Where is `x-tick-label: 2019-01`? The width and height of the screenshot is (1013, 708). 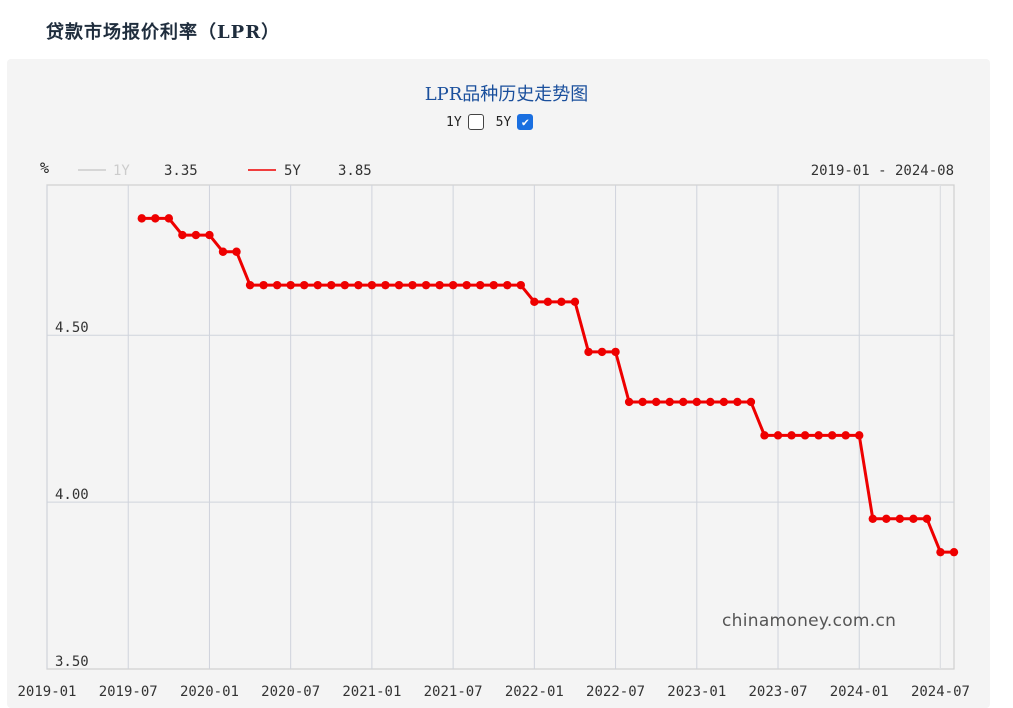
x-tick-label: 2019-01 is located at coordinates (46, 692).